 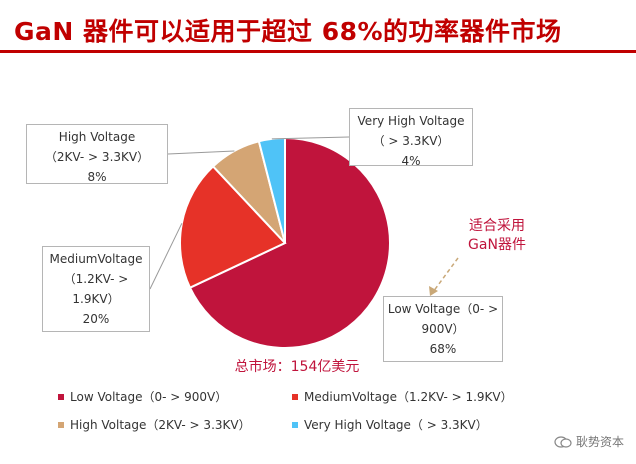 I want to click on callout-high-voltage: High Voltage （2KV- > 3.3KV） 8%, so click(x=97, y=154).